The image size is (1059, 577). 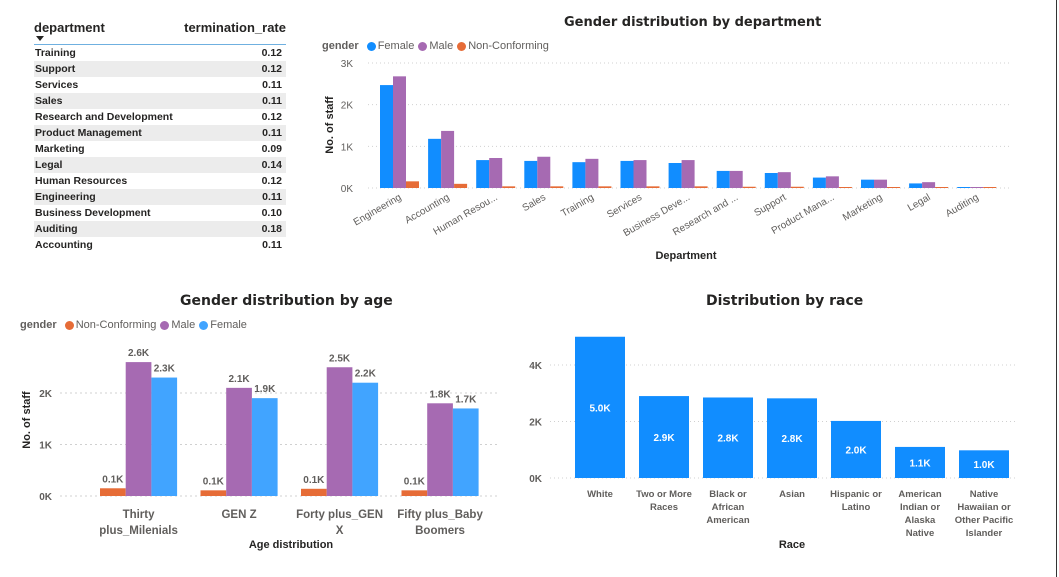 I want to click on legend-age: gender Non-Conforming Male Female, so click(x=134, y=325).